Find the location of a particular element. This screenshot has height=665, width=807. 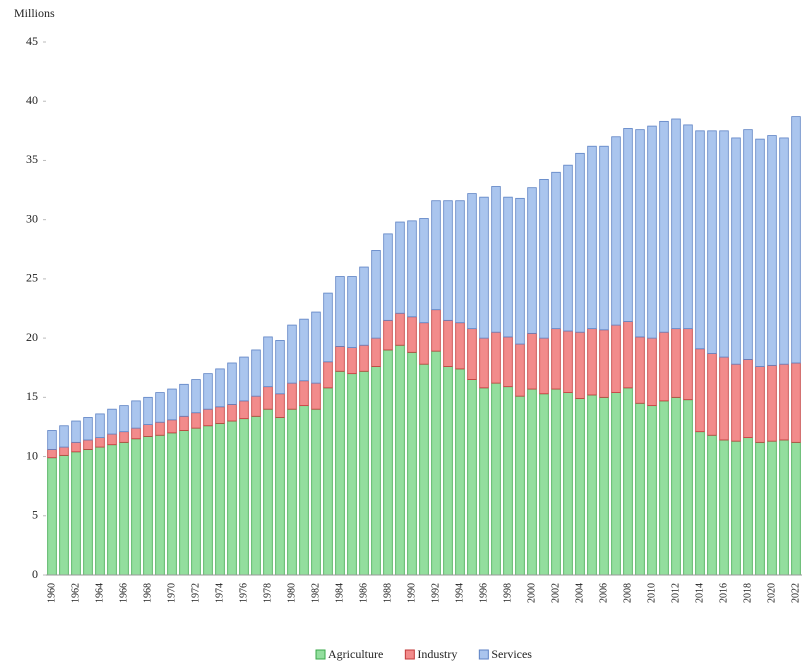

y-tick-label: 45 is located at coordinates (32, 41).